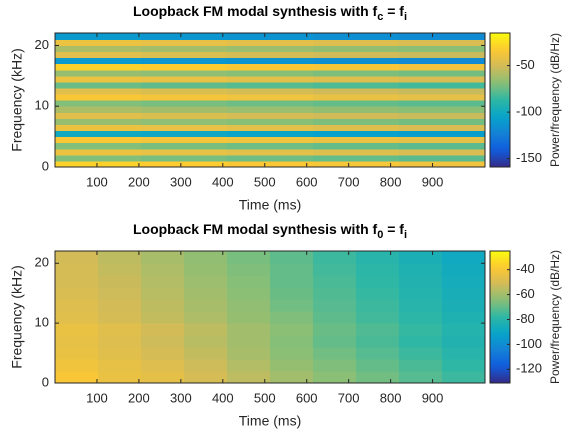  I want to click on colorbar-tick-label: -120, so click(529, 368).